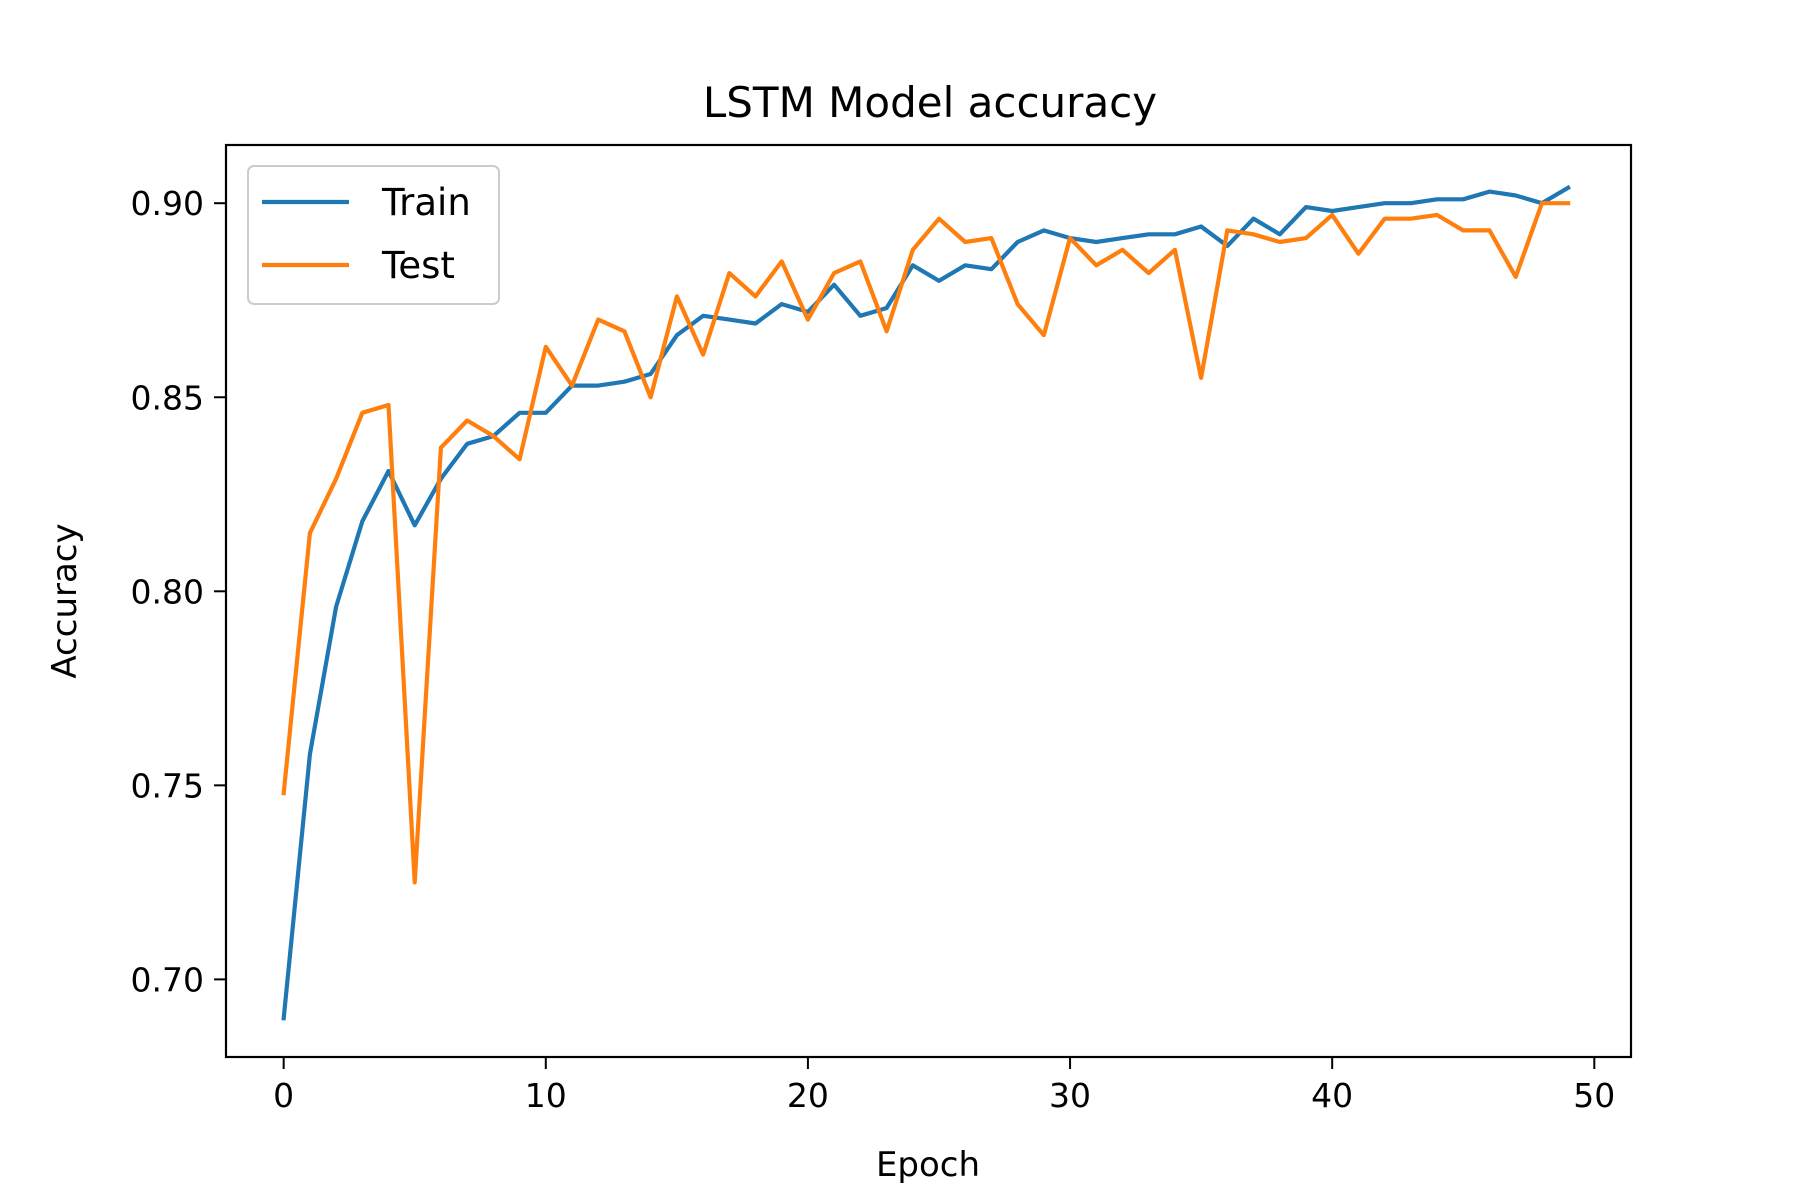  Describe the element at coordinates (167, 785) in the screenshot. I see `y-tick-label: 0.75` at that location.